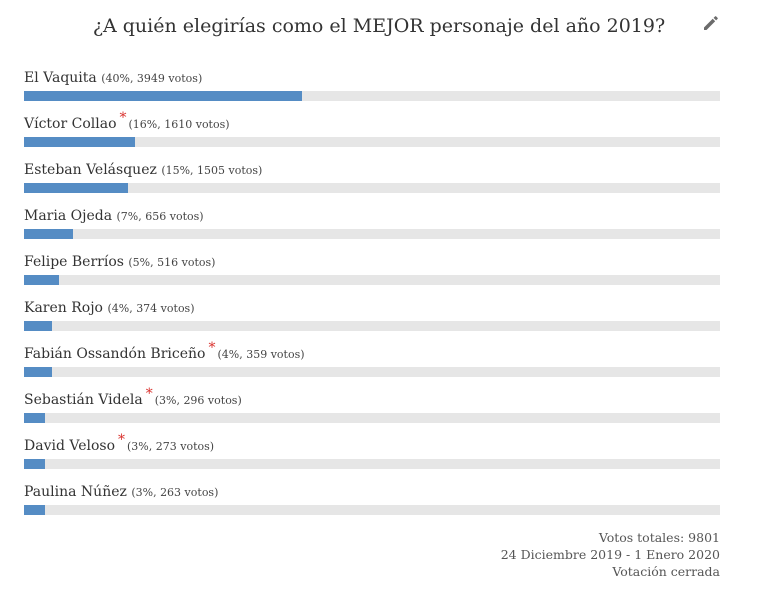  I want to click on poll-option: Sebastián Videla * (3%, 296 votos), so click(372, 410).